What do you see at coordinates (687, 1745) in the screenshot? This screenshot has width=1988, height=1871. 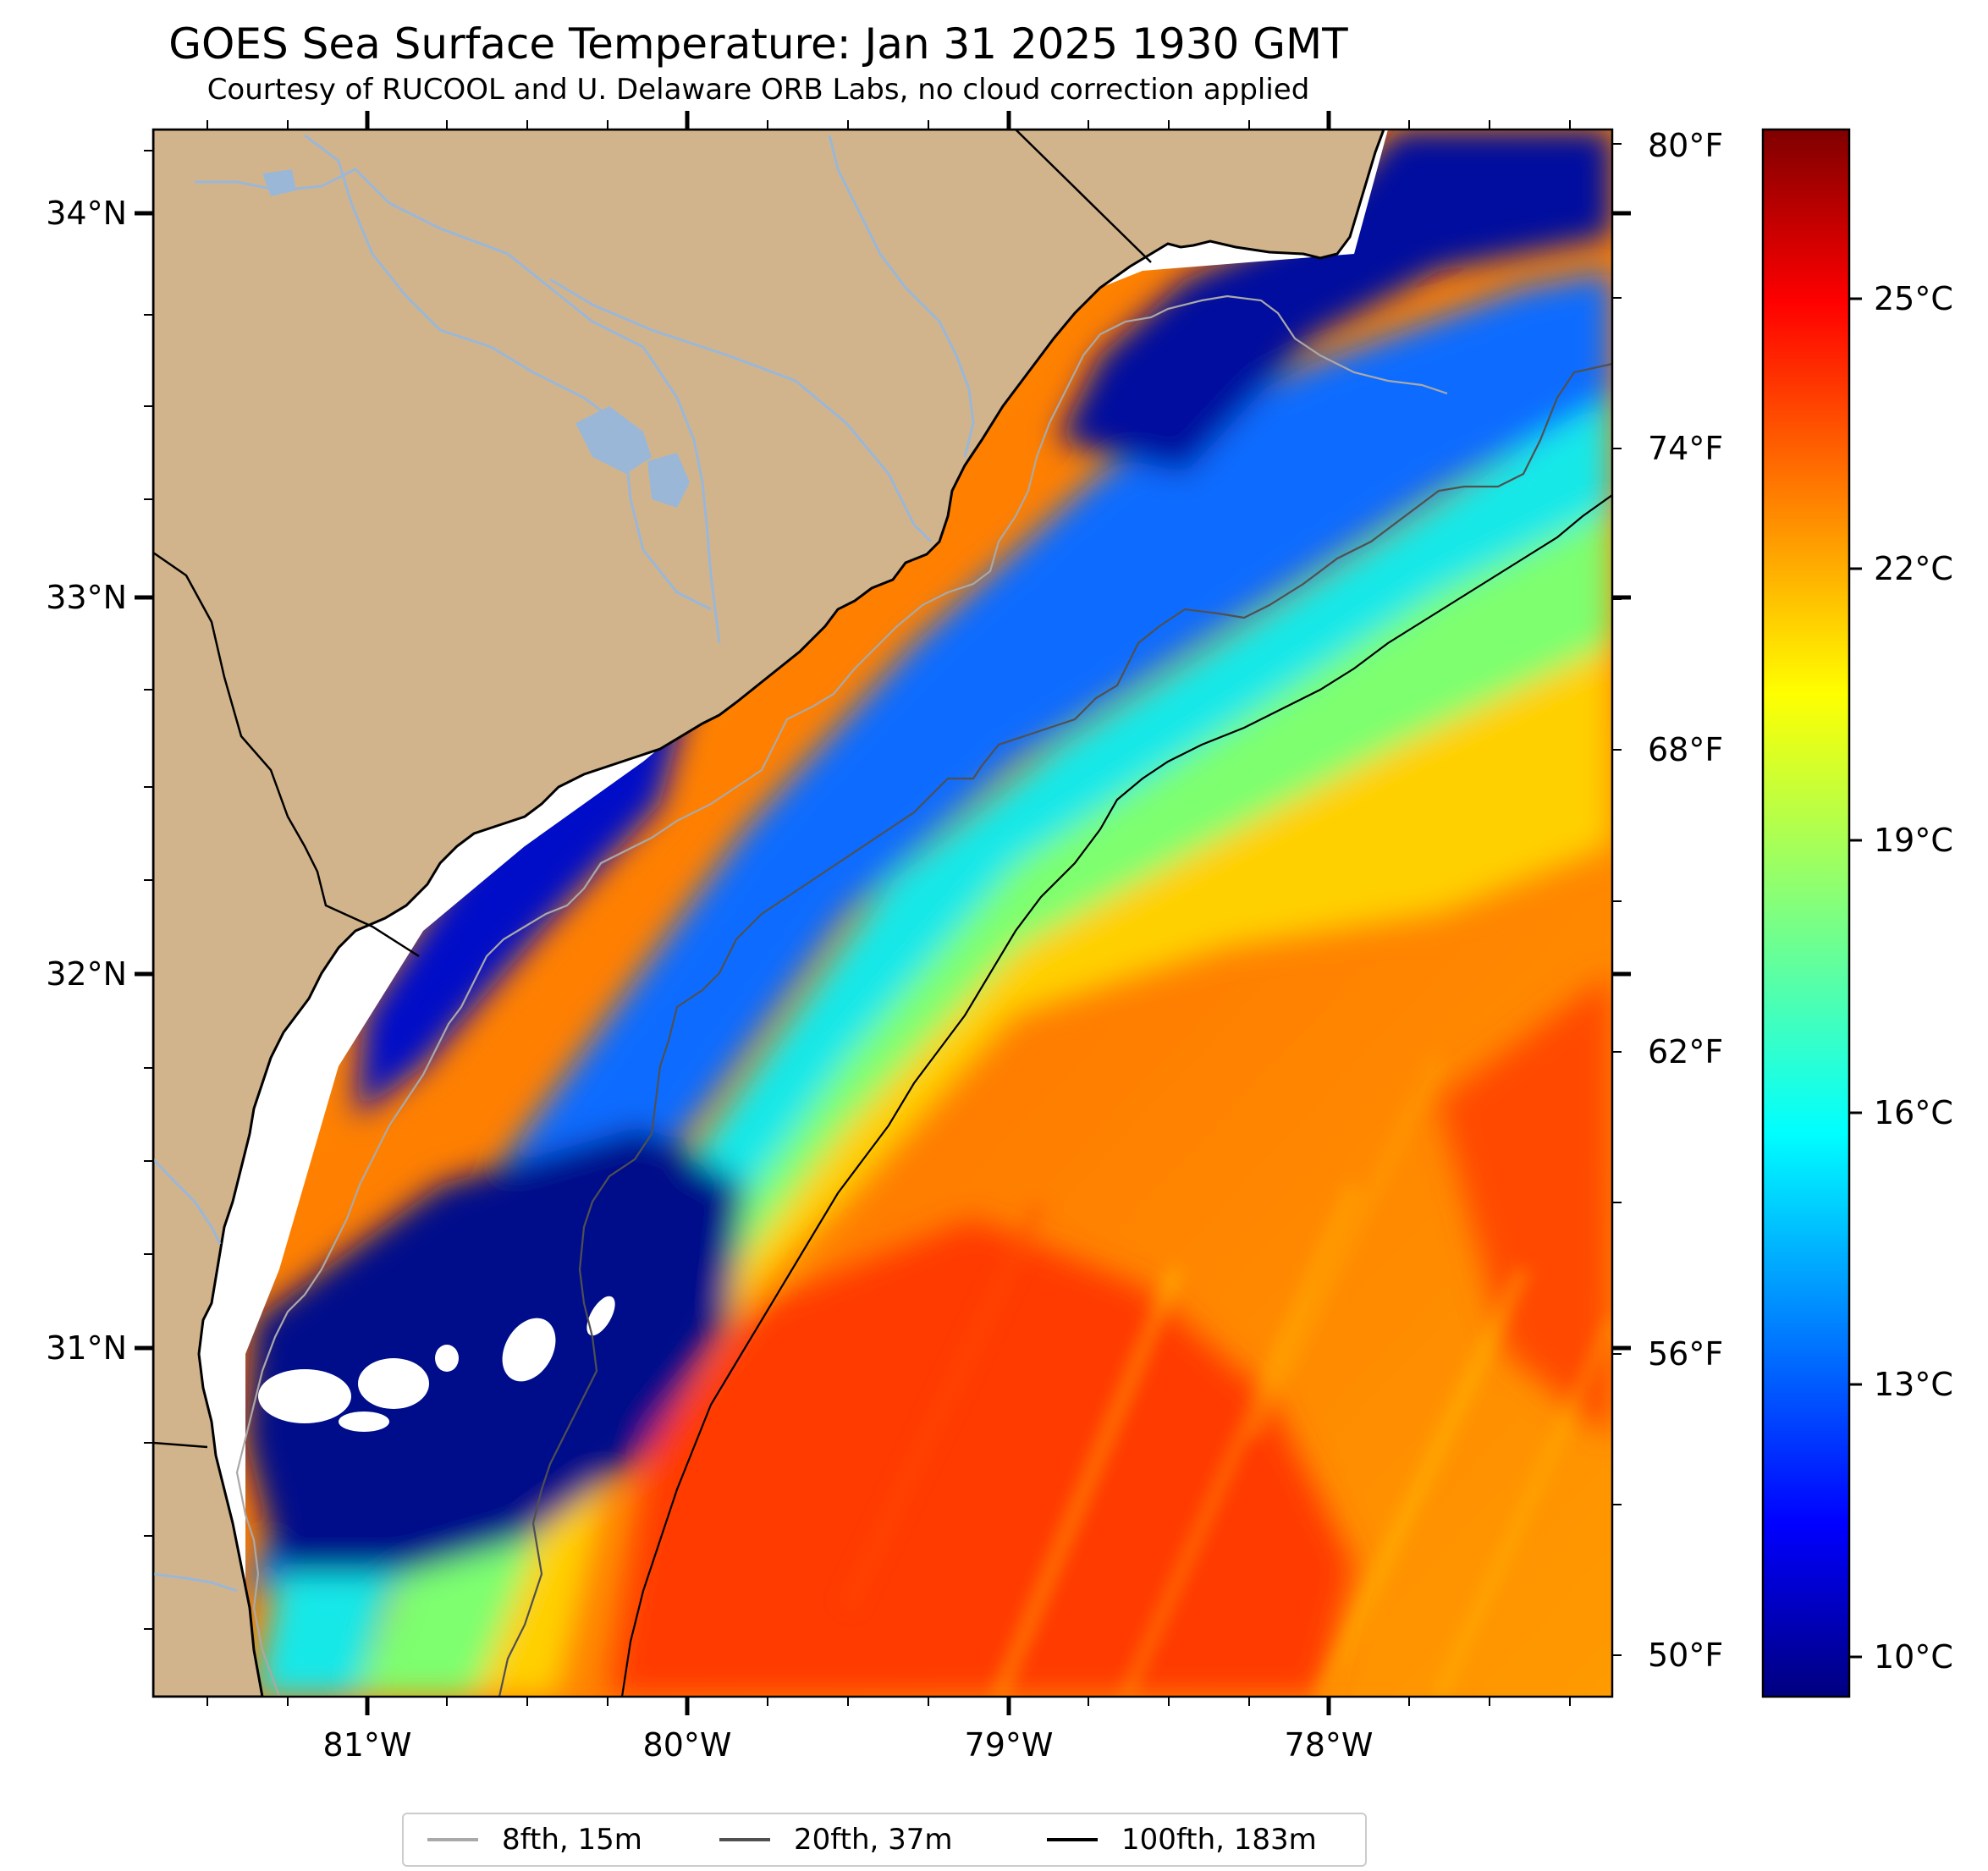 I see `lon-label: 80°W` at bounding box center [687, 1745].